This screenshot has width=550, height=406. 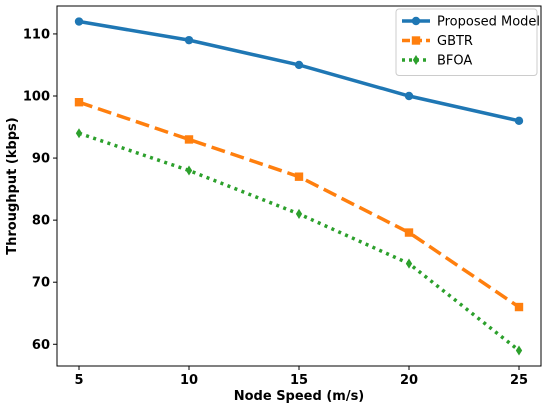 I want to click on x-tick-label: 10, so click(x=189, y=380).